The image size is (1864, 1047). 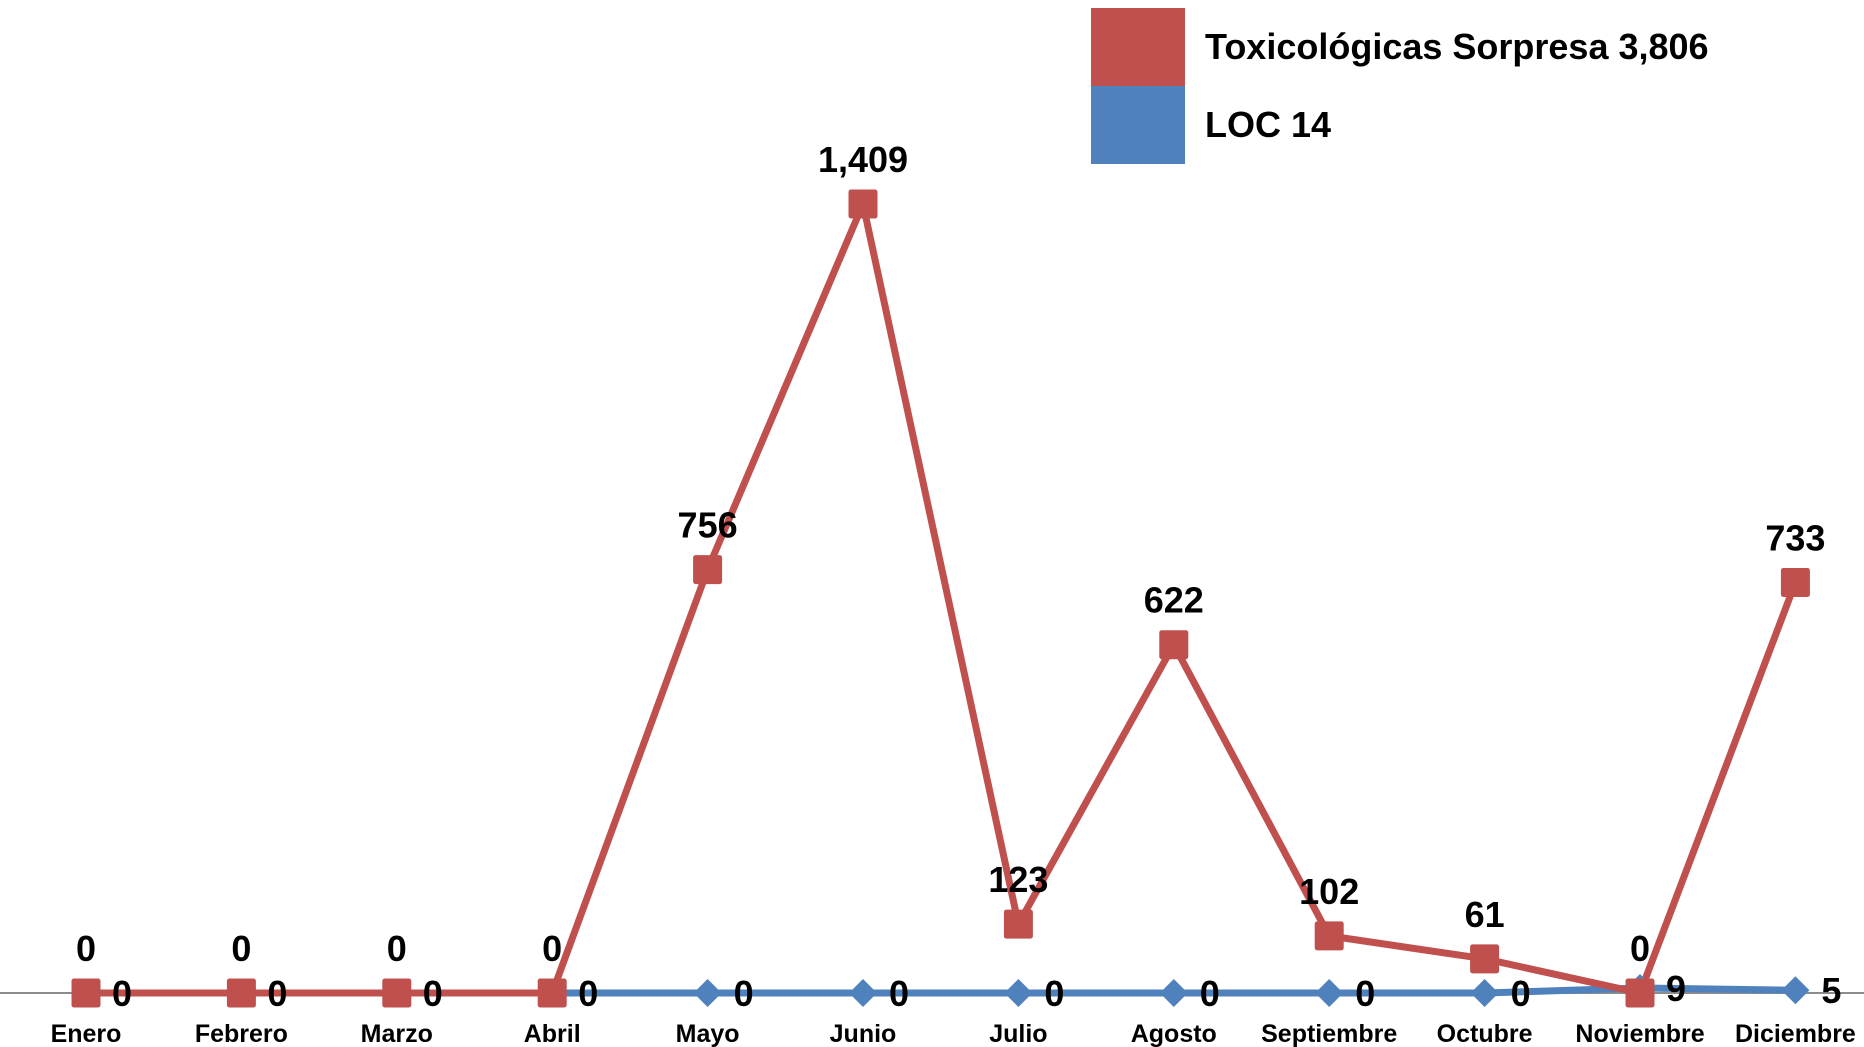 I want to click on month-label-10: Noviembre, so click(x=1639, y=1033).